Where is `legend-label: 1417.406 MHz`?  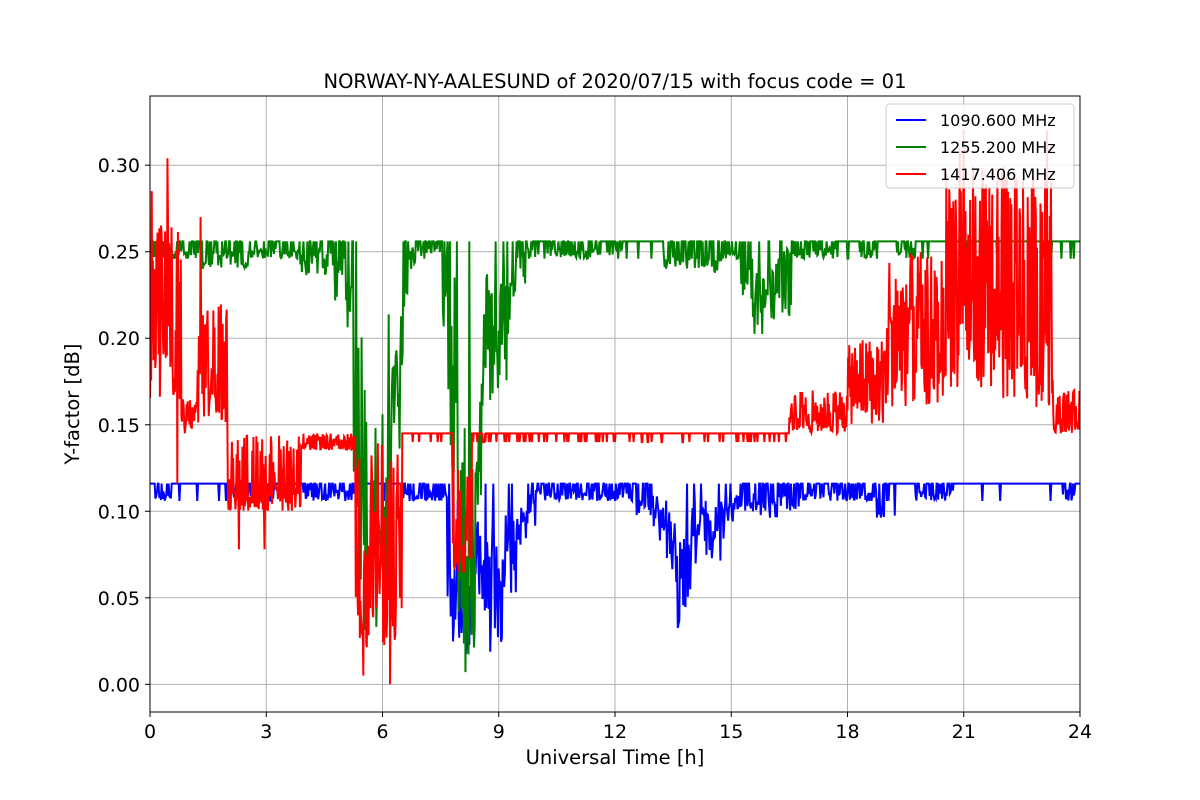 legend-label: 1417.406 MHz is located at coordinates (998, 174).